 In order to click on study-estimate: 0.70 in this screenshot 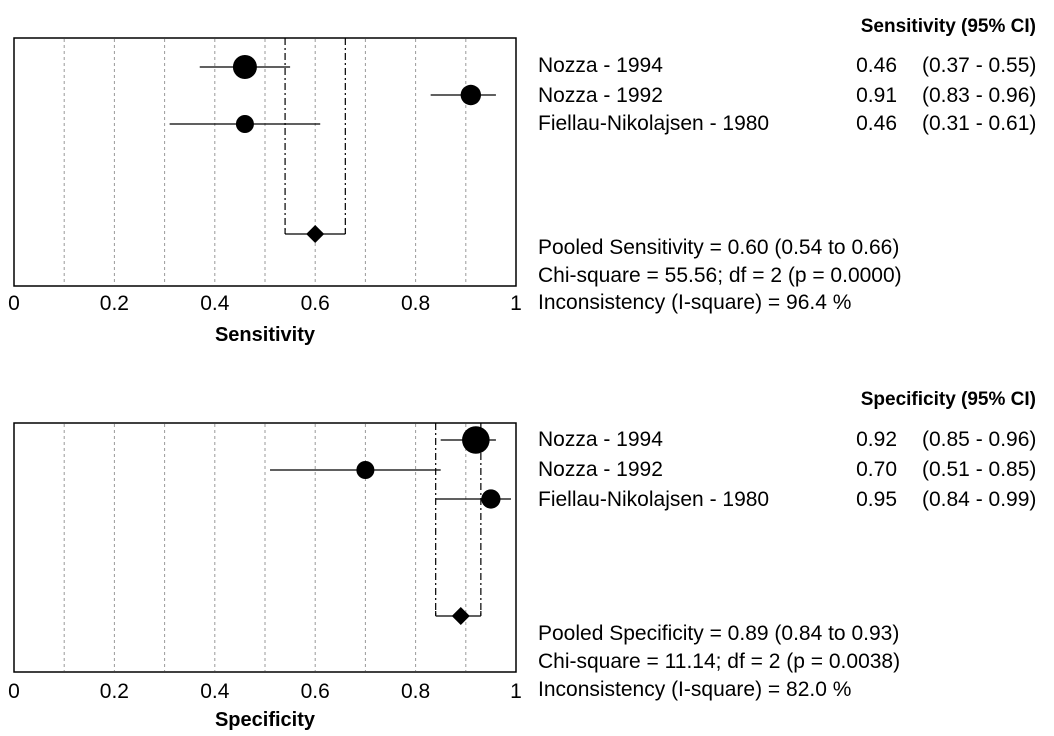, I will do `click(876, 469)`.